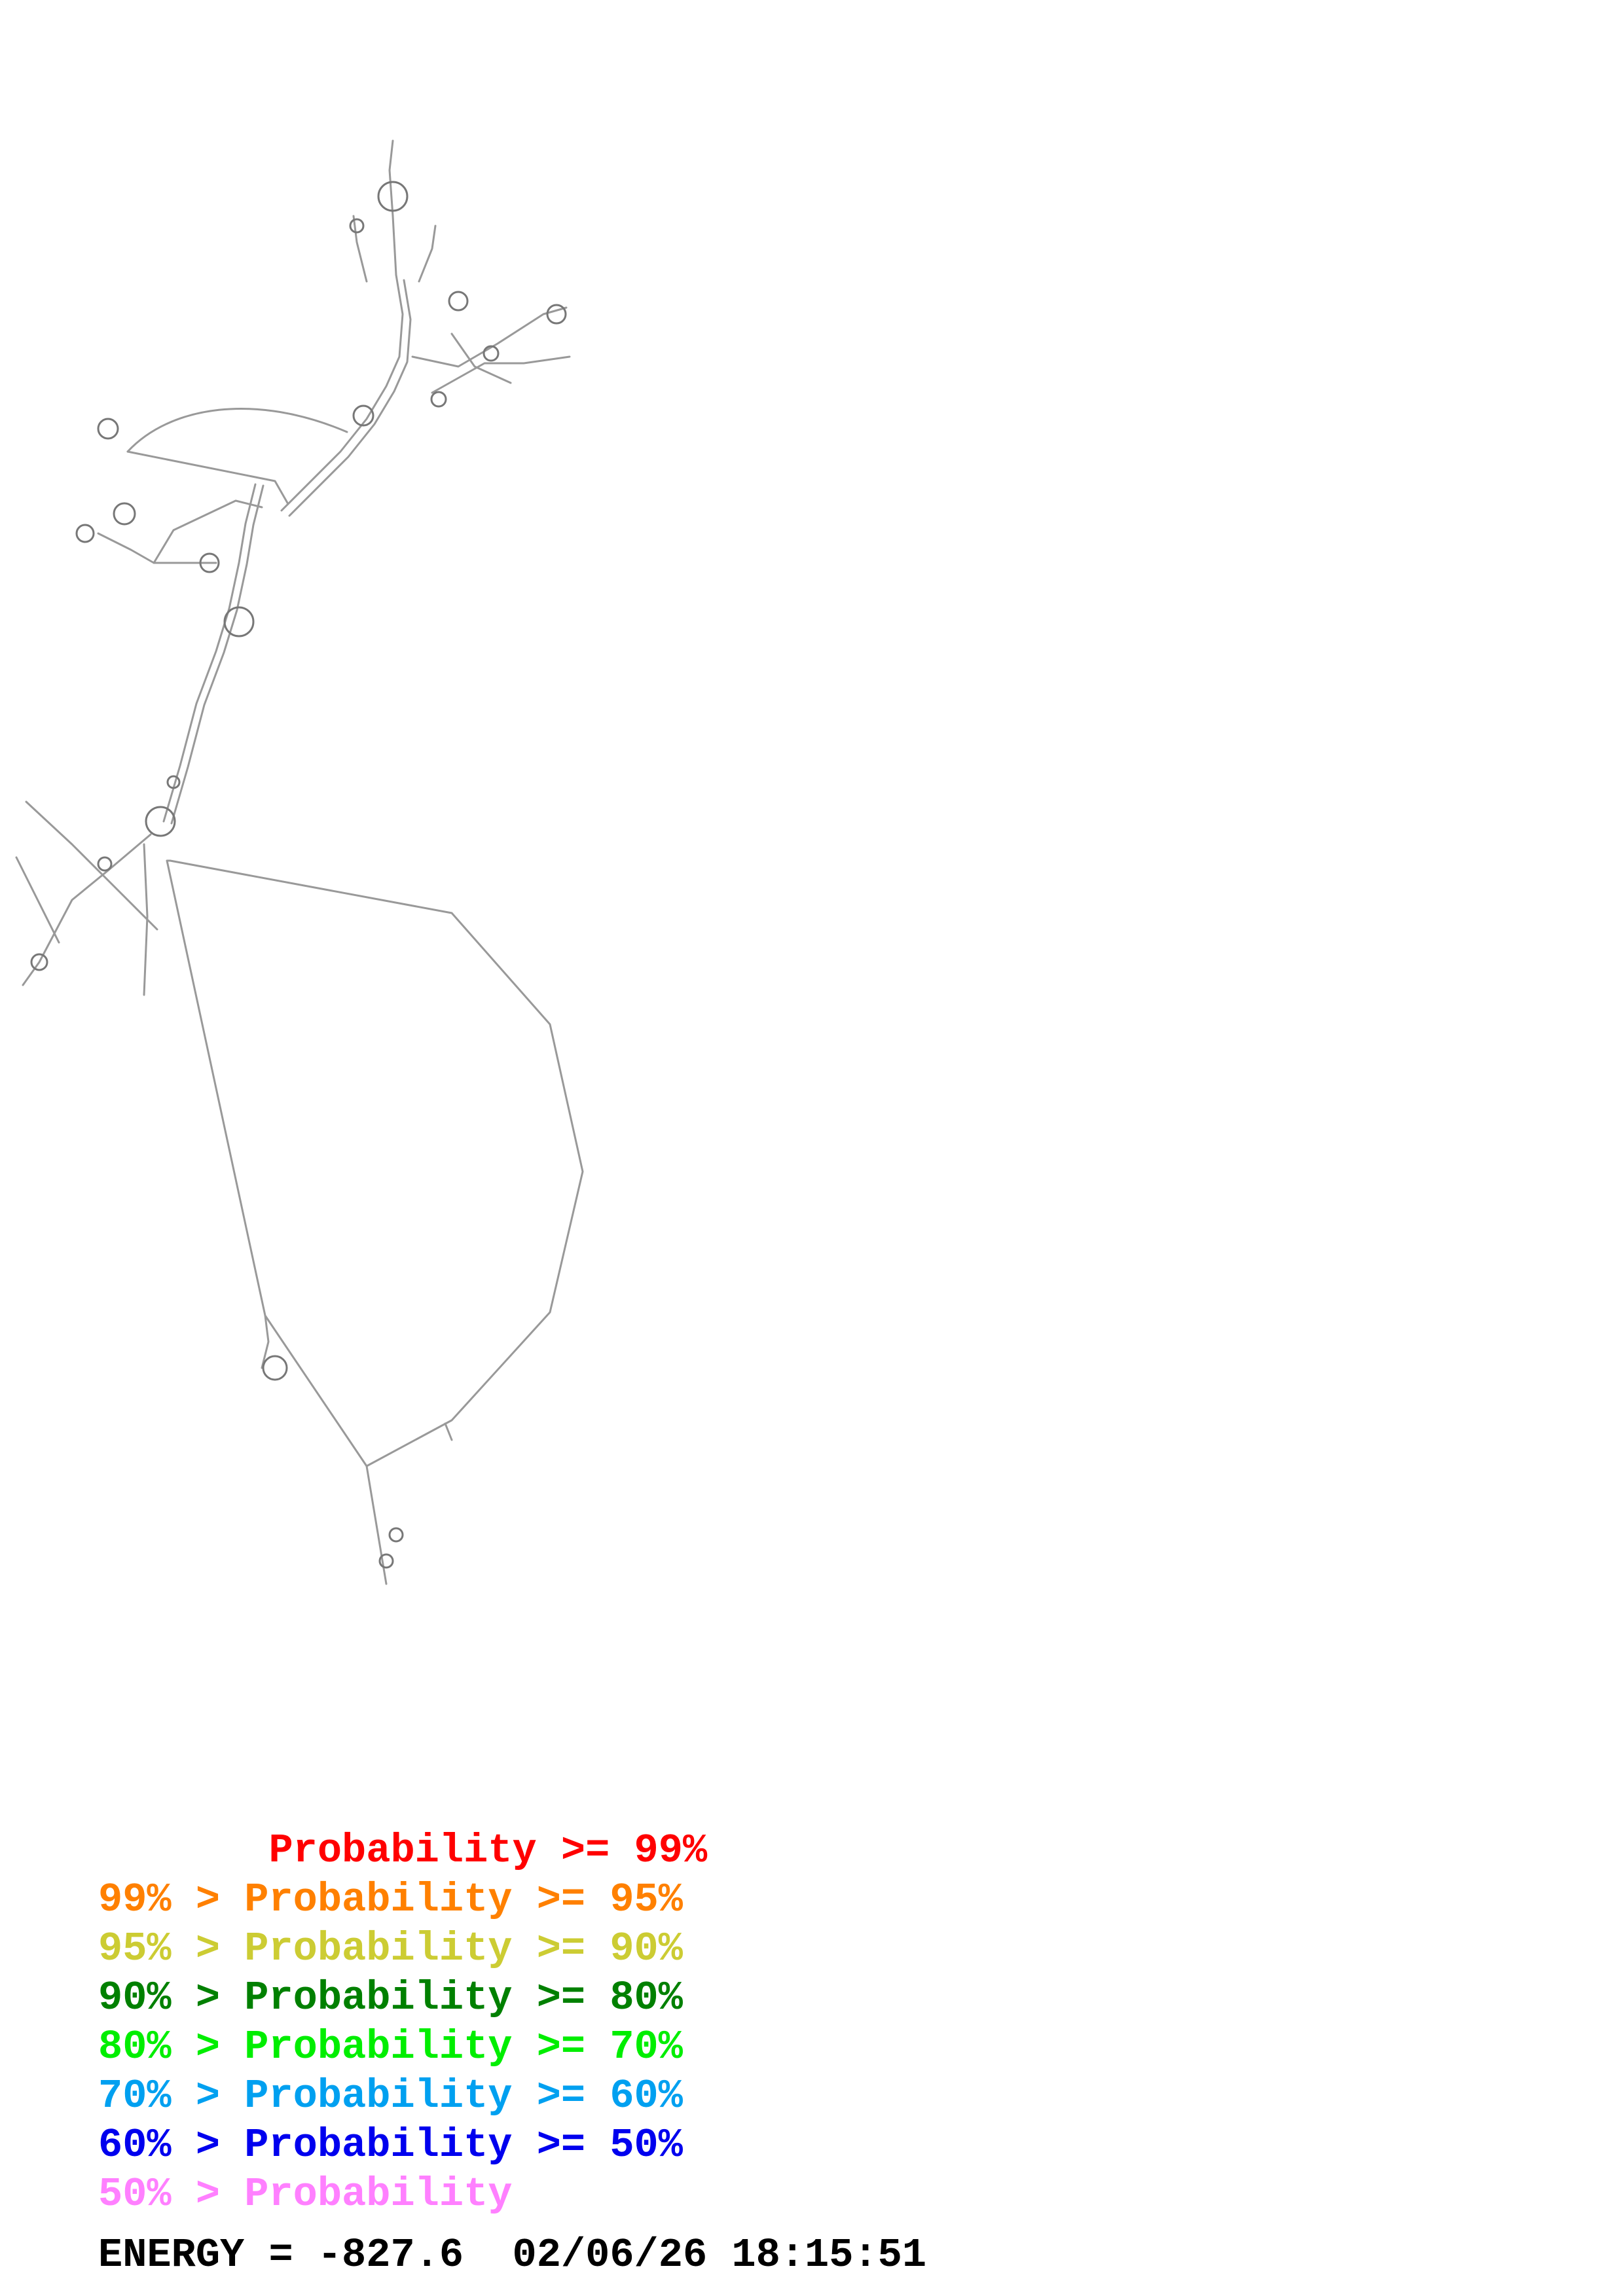 This screenshot has width=1623, height=2296. Describe the element at coordinates (342, 393) in the screenshot. I see `upper-stem-backbone` at that location.